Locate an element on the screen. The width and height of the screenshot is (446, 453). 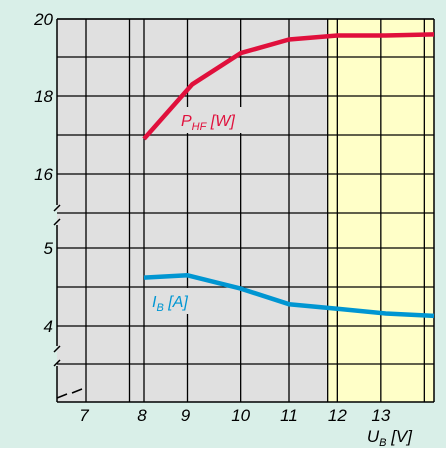
series-label-ib-bg is located at coordinates (183, 301).